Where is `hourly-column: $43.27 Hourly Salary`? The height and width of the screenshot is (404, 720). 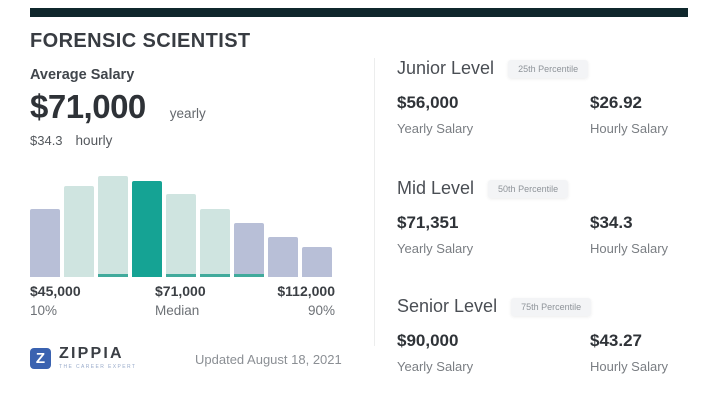 hourly-column: $43.27 Hourly Salary is located at coordinates (629, 352).